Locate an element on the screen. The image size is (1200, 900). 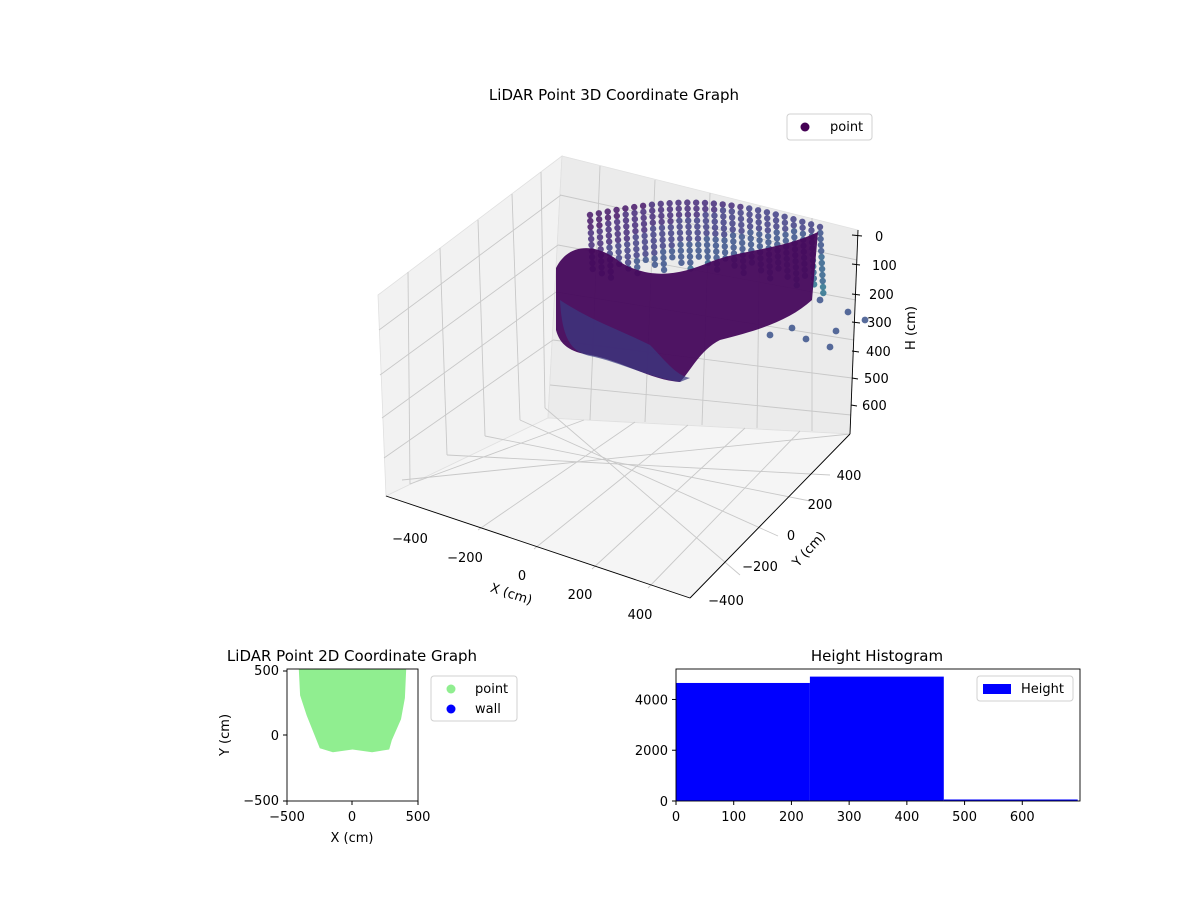
y-tick-label: 0 is located at coordinates (275, 736).